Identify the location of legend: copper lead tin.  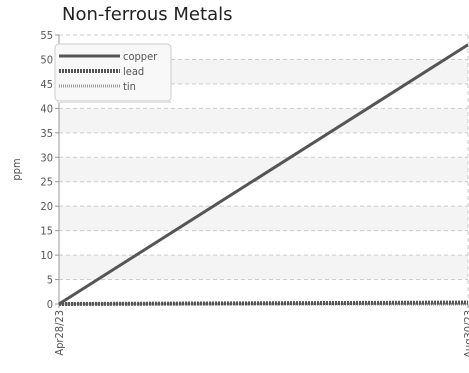
(113, 73).